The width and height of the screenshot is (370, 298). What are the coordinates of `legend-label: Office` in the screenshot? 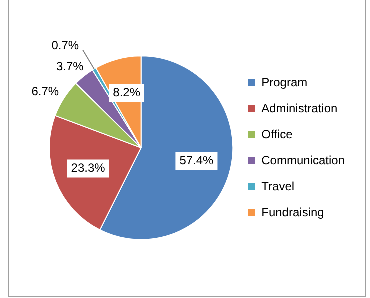 It's located at (278, 134).